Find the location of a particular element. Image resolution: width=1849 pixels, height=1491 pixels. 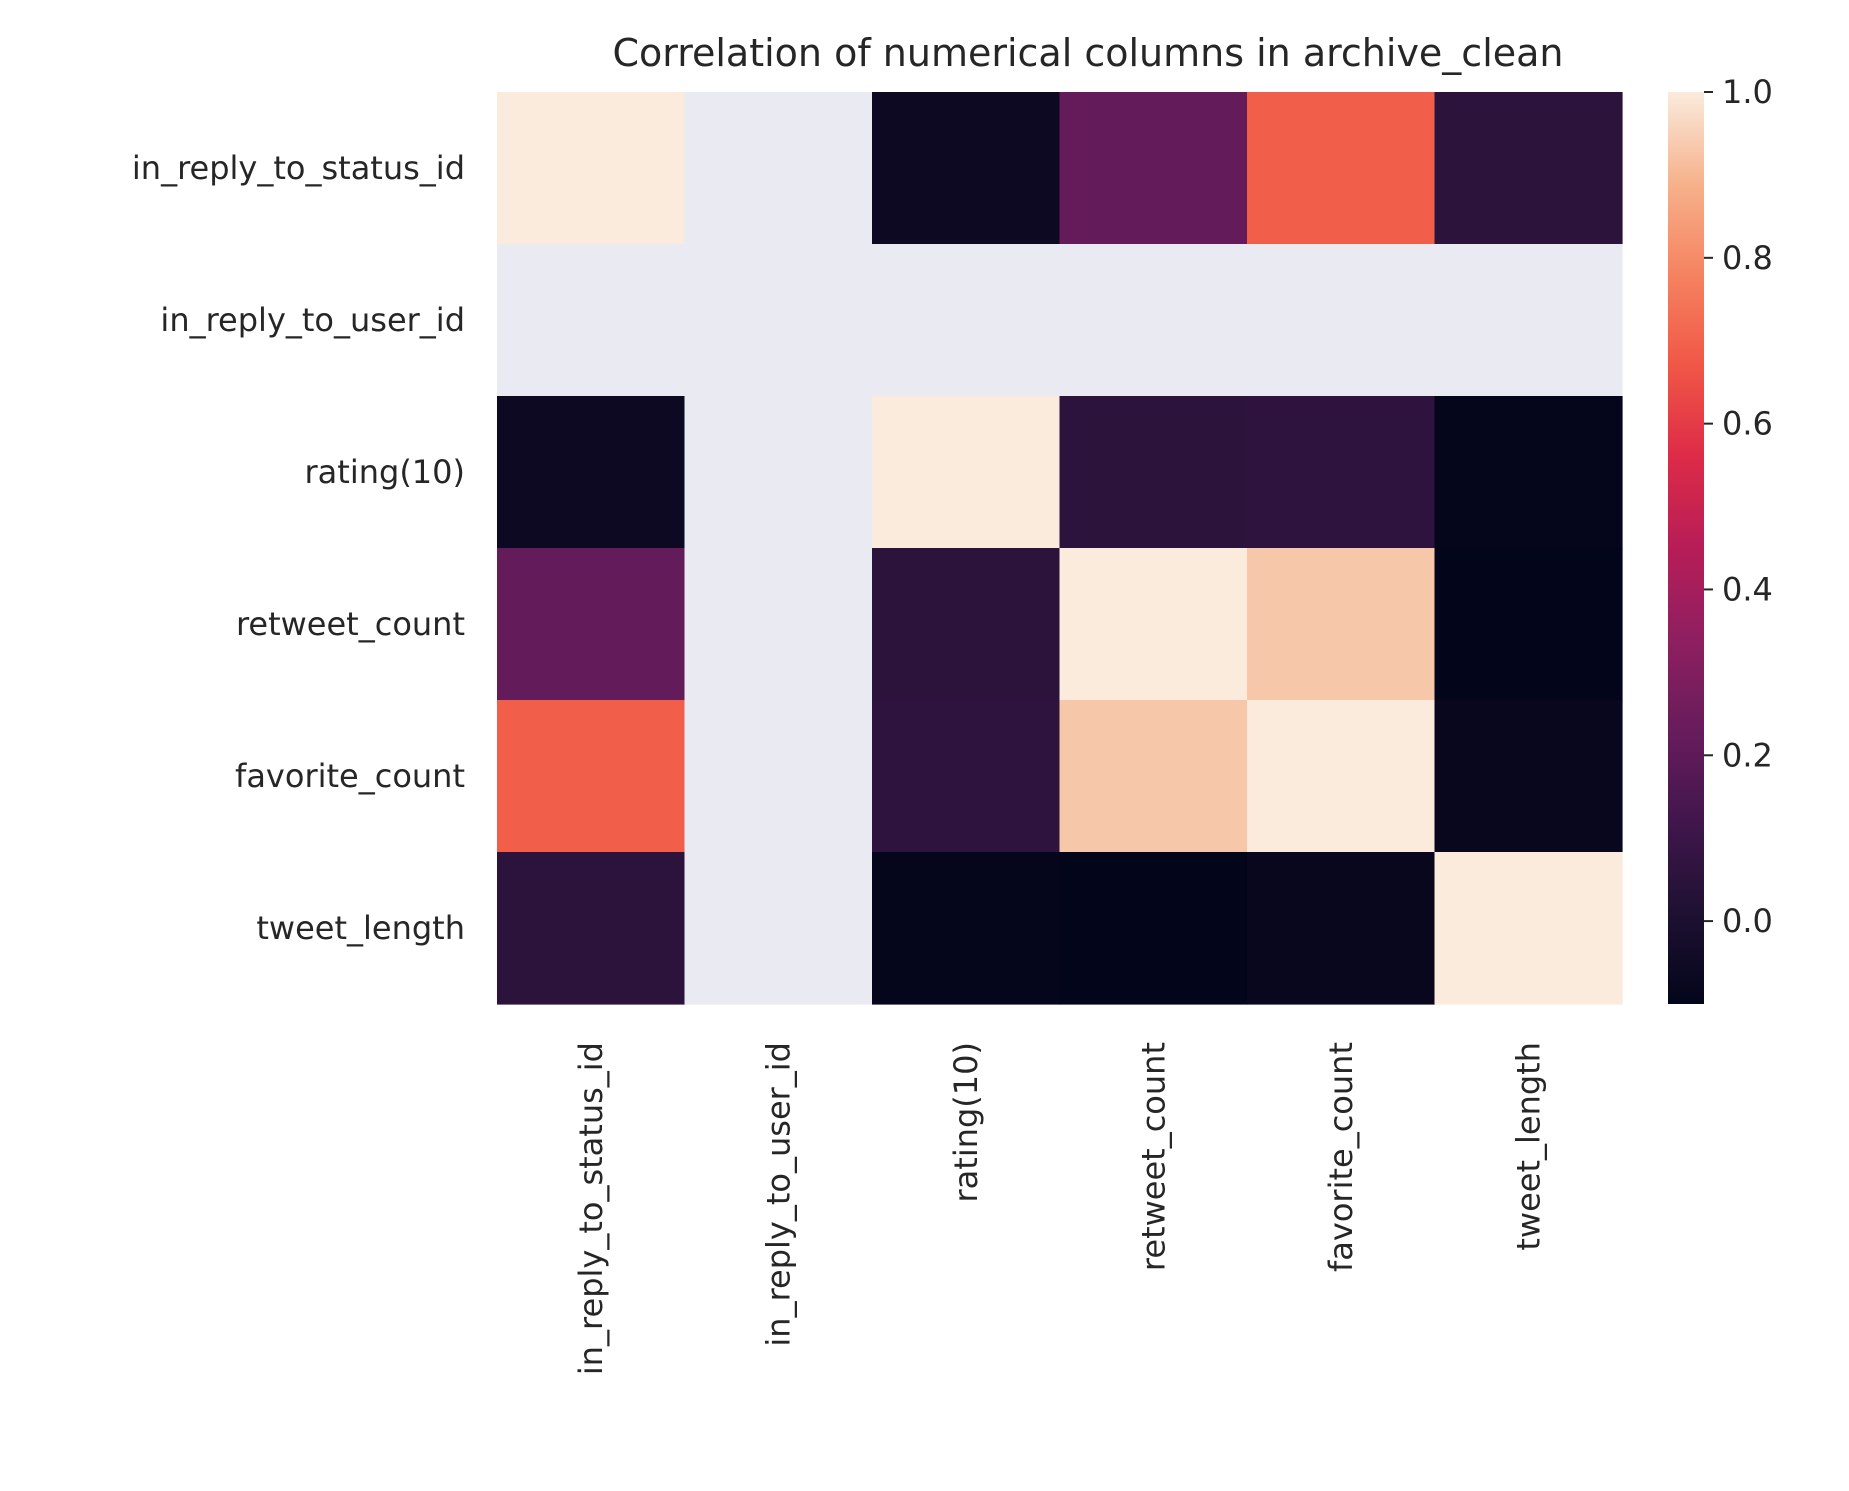

y-tick-label: in_reply_to_status_id is located at coordinates (298, 168).